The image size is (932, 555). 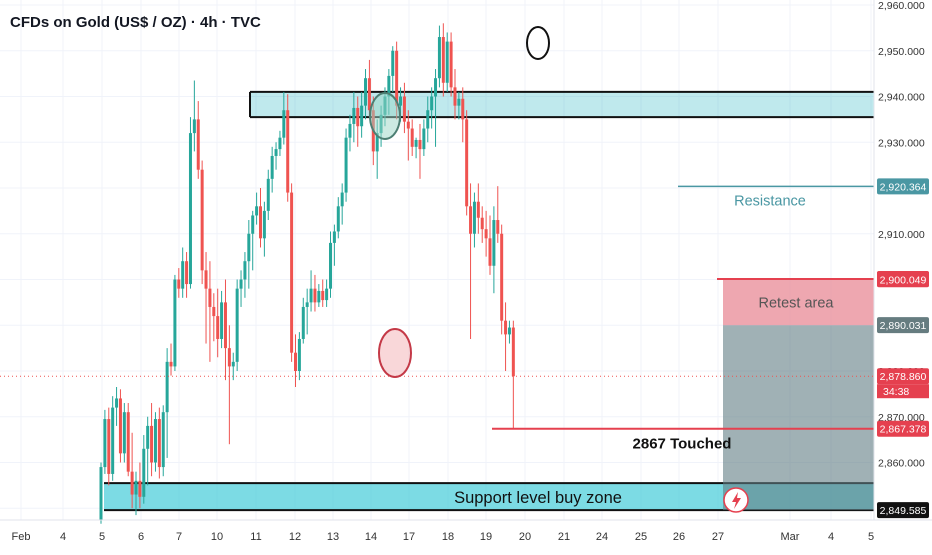 I want to click on price-badge-label: 2,890.031, so click(x=903, y=326).